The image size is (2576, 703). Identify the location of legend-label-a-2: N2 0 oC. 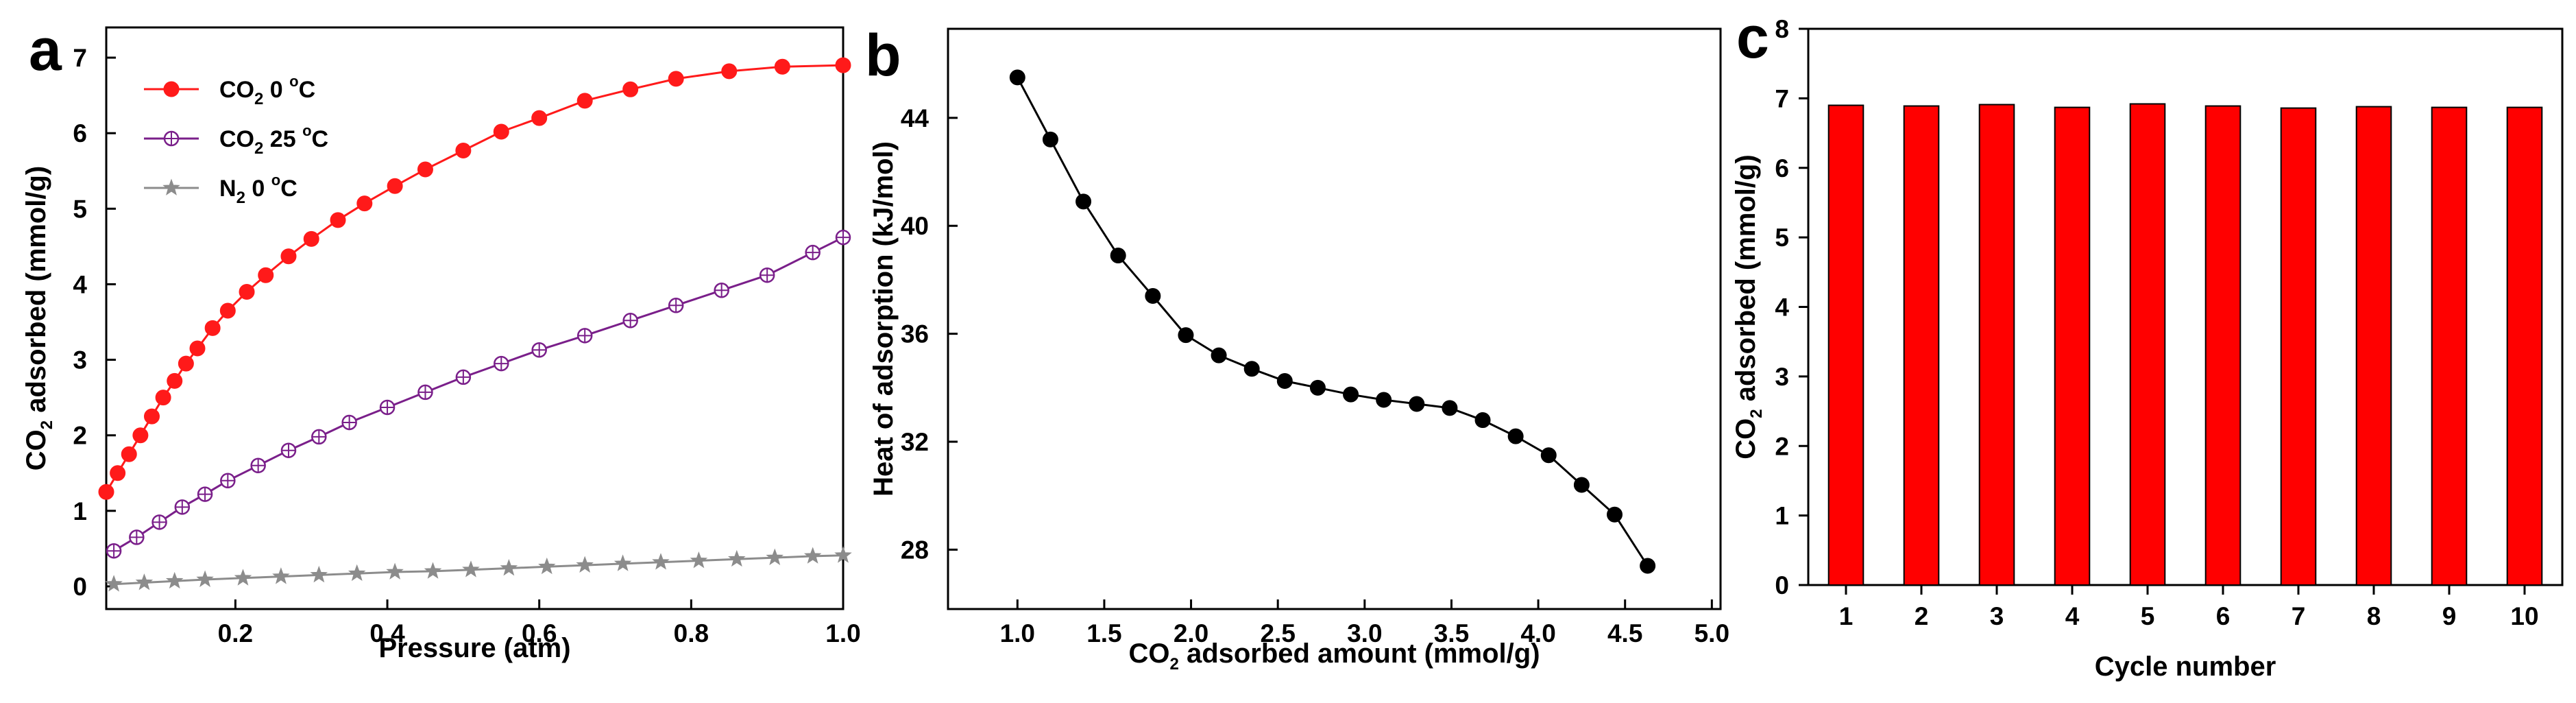
(258, 189).